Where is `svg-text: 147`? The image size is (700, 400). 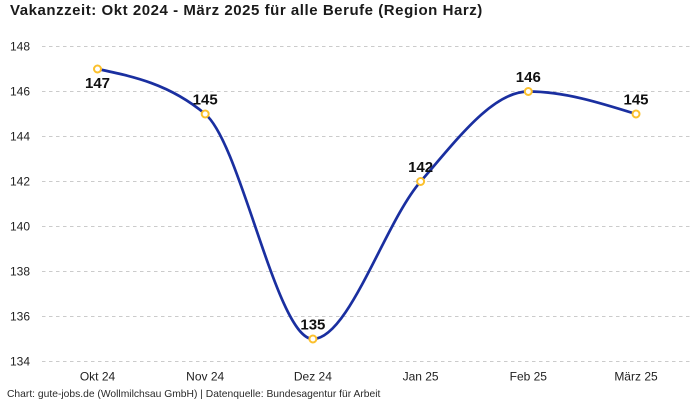 svg-text: 147 is located at coordinates (97, 83).